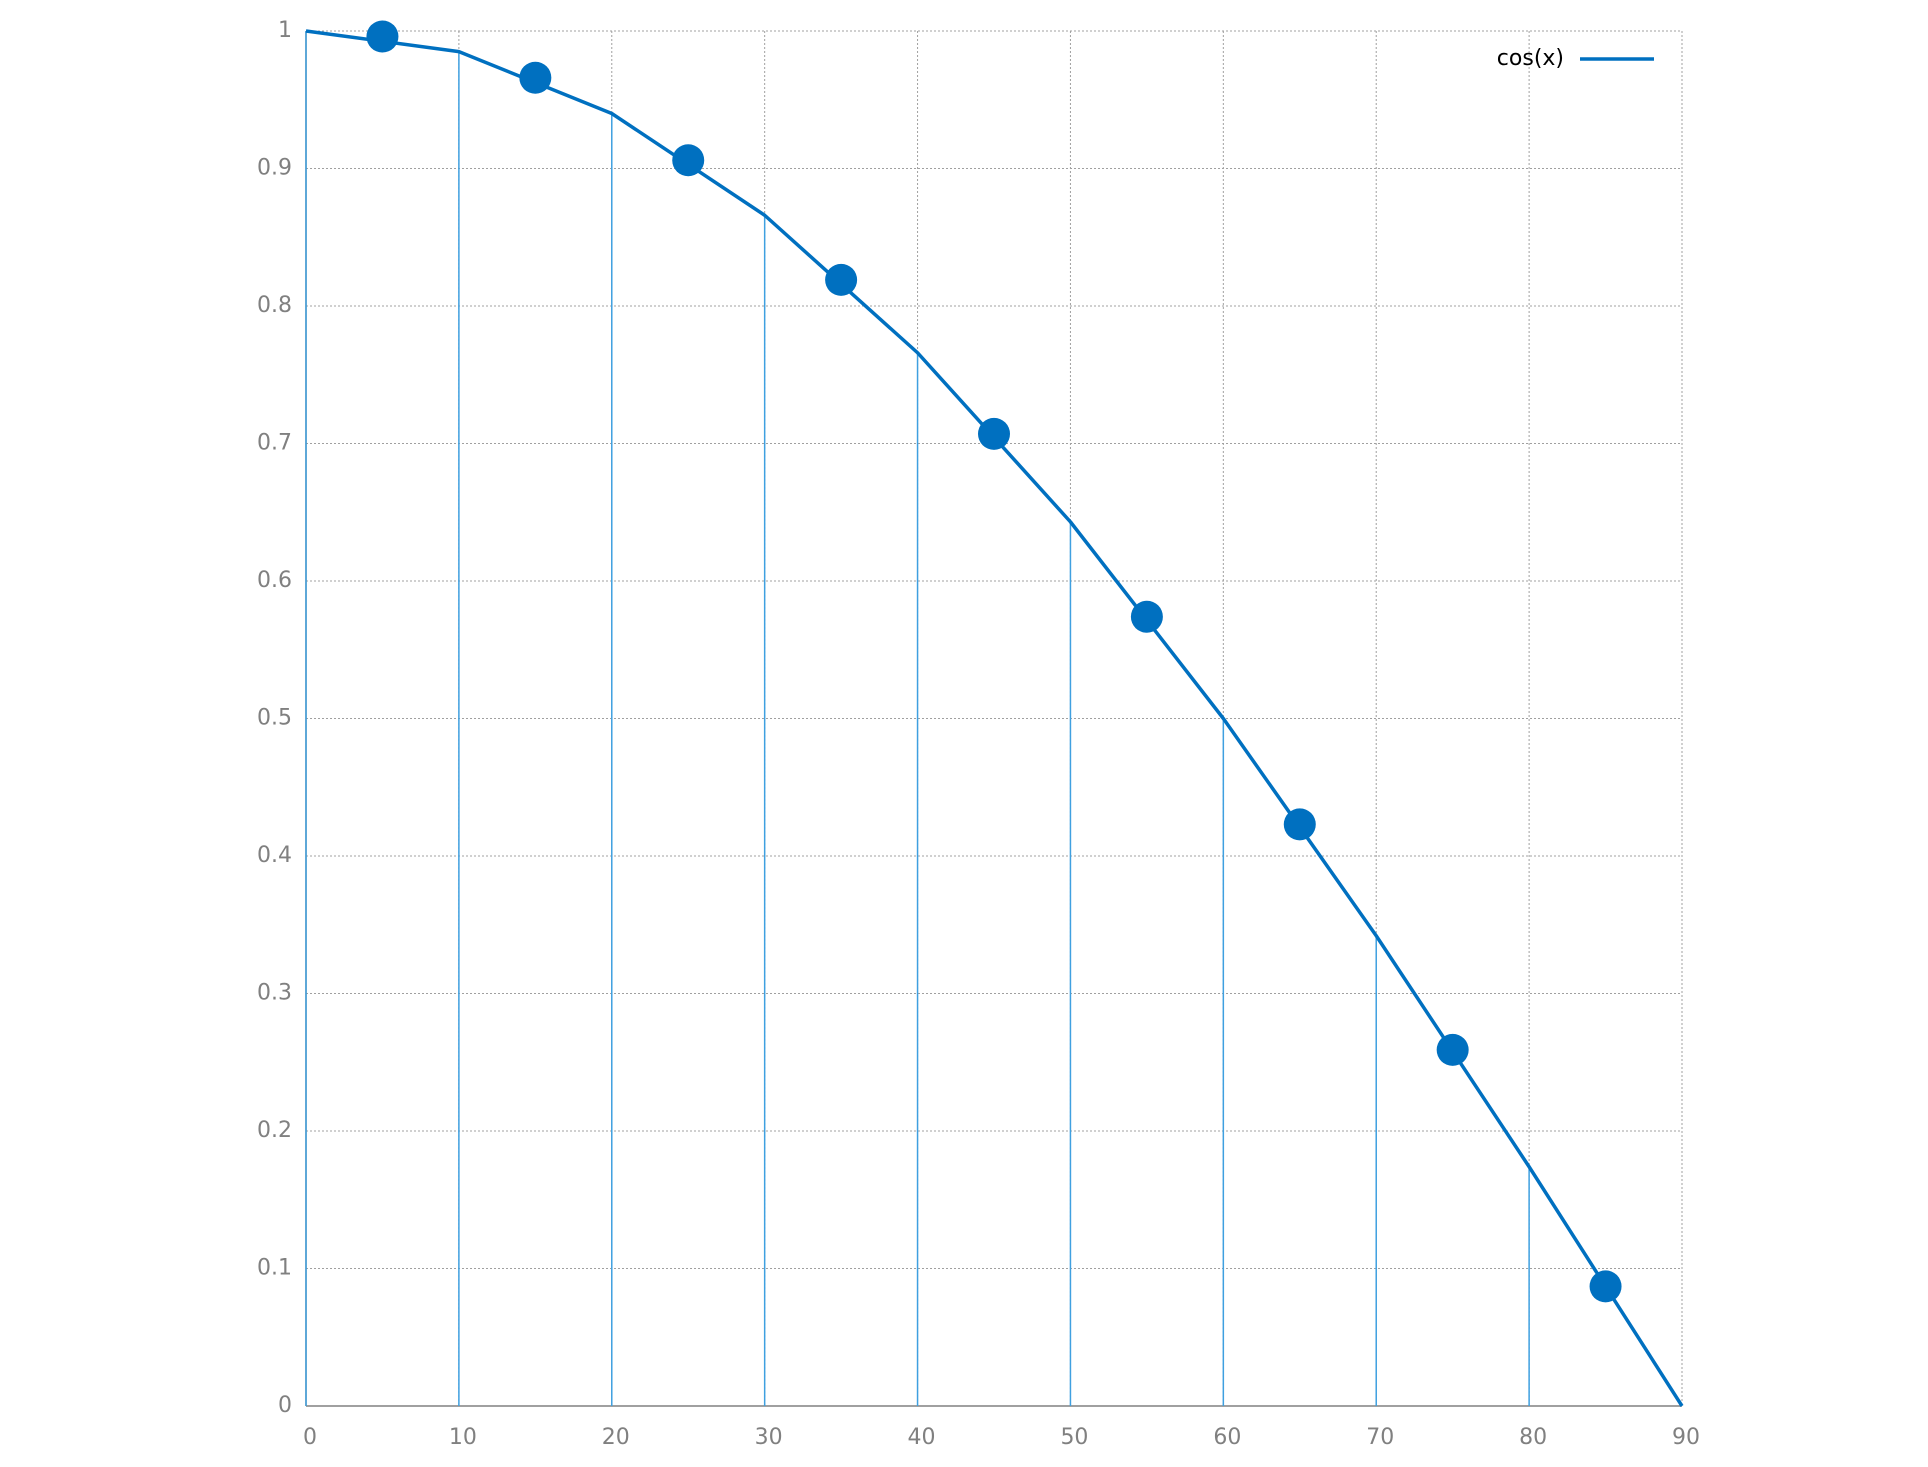 Image resolution: width=1928 pixels, height=1467 pixels. Describe the element at coordinates (1380, 1437) in the screenshot. I see `x-tick-label: 70` at that location.